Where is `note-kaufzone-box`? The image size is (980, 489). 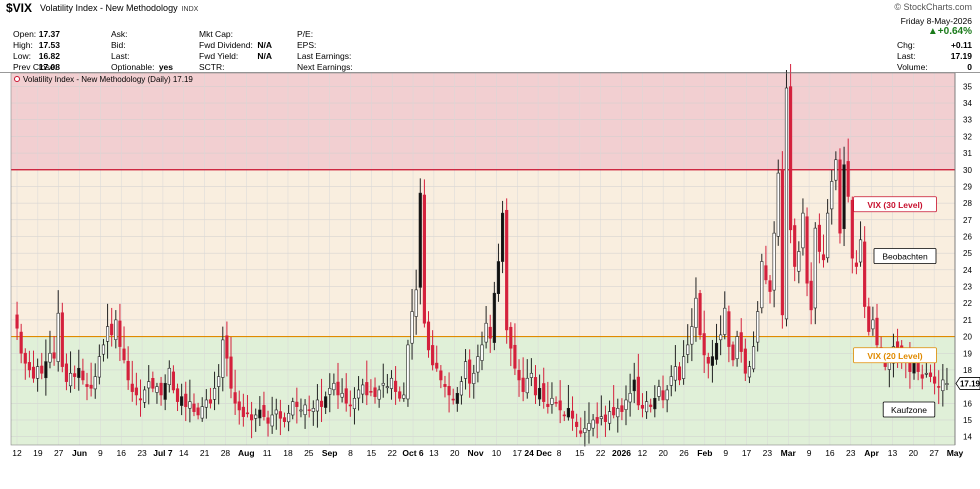
note-kaufzone-box is located at coordinates (909, 409).